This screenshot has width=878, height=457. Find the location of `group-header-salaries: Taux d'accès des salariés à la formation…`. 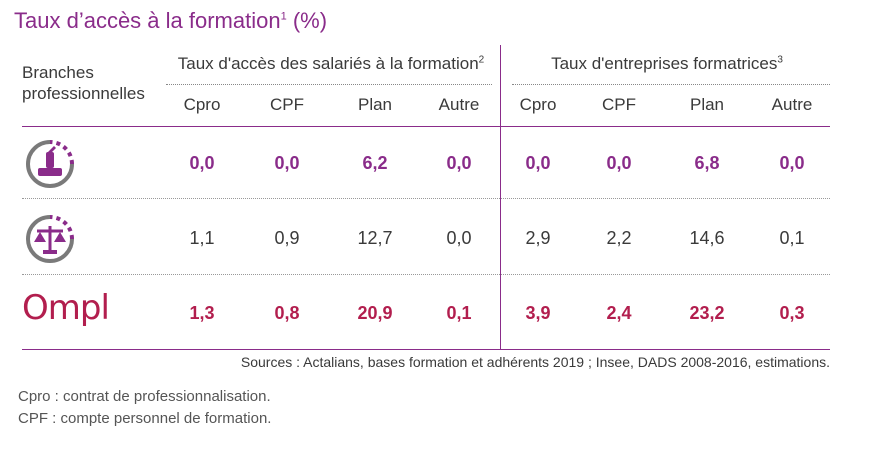

group-header-salaries: Taux d'accès des salariés à la formation… is located at coordinates (331, 63).